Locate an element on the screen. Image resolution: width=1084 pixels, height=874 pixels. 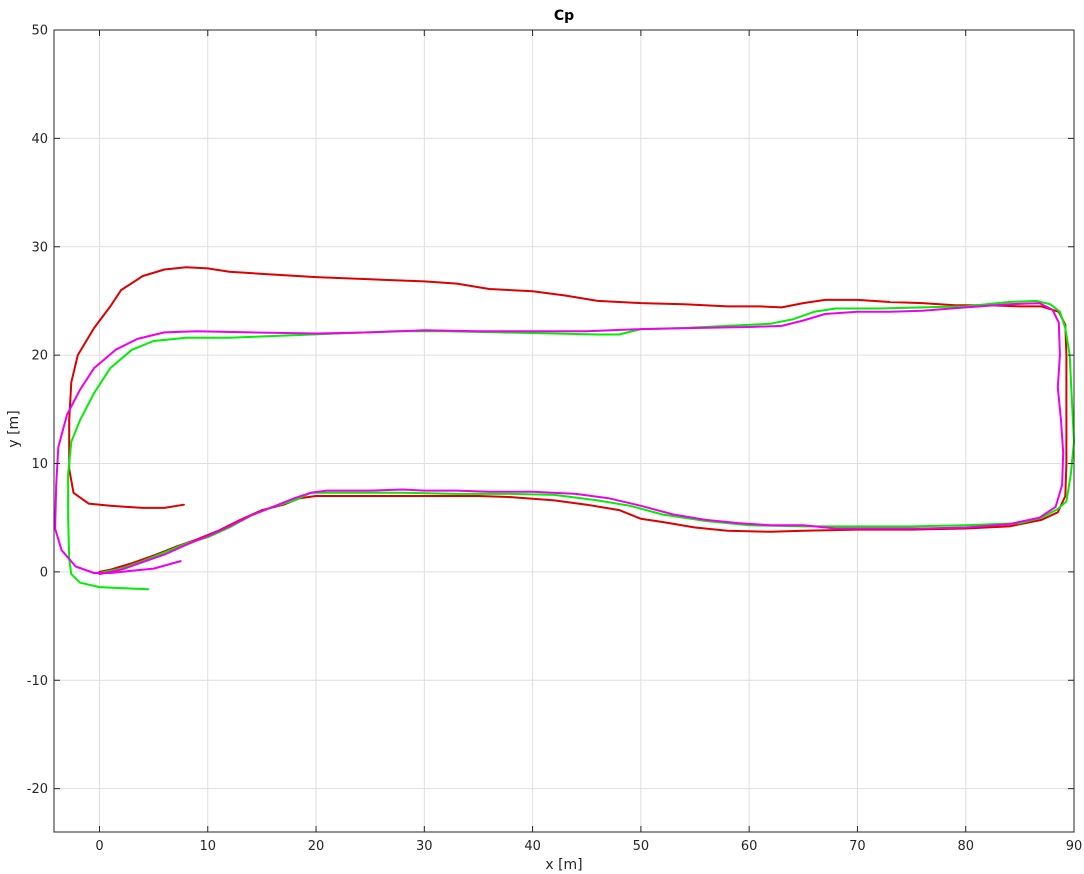
x-tick-label: 10 is located at coordinates (207, 846).